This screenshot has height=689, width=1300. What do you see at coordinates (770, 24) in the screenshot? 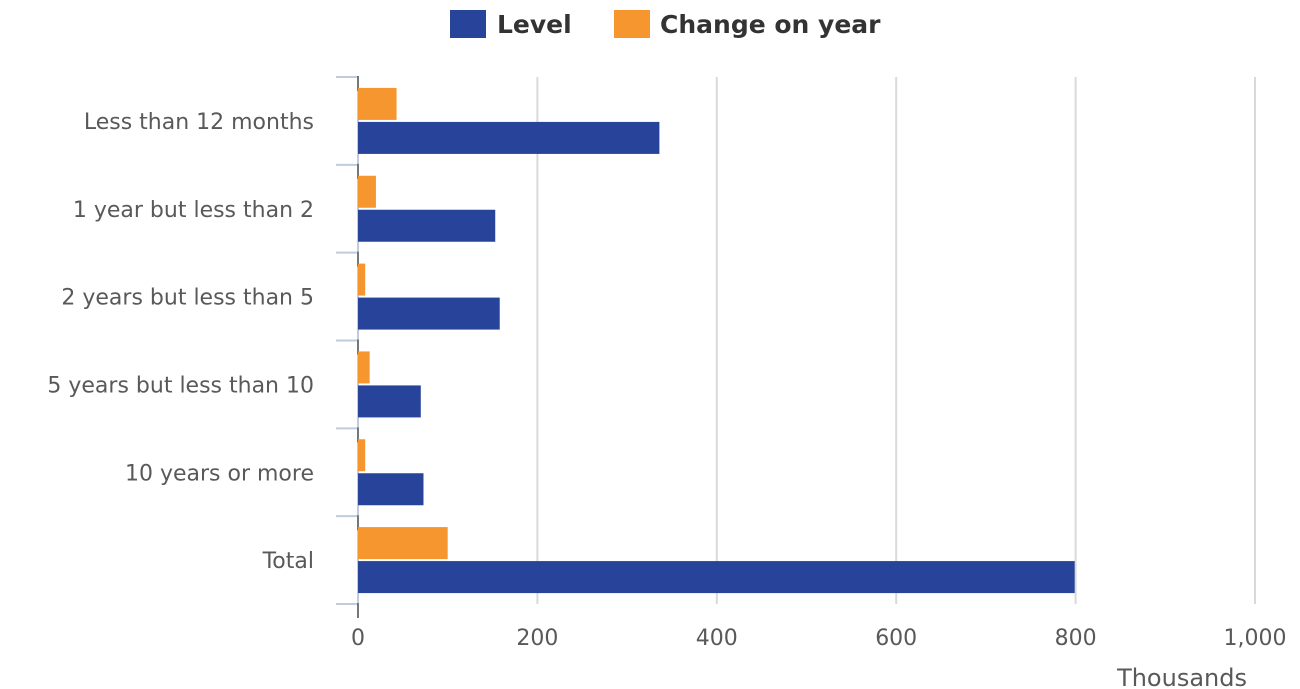
I see `legend-label-1: Change on year` at bounding box center [770, 24].